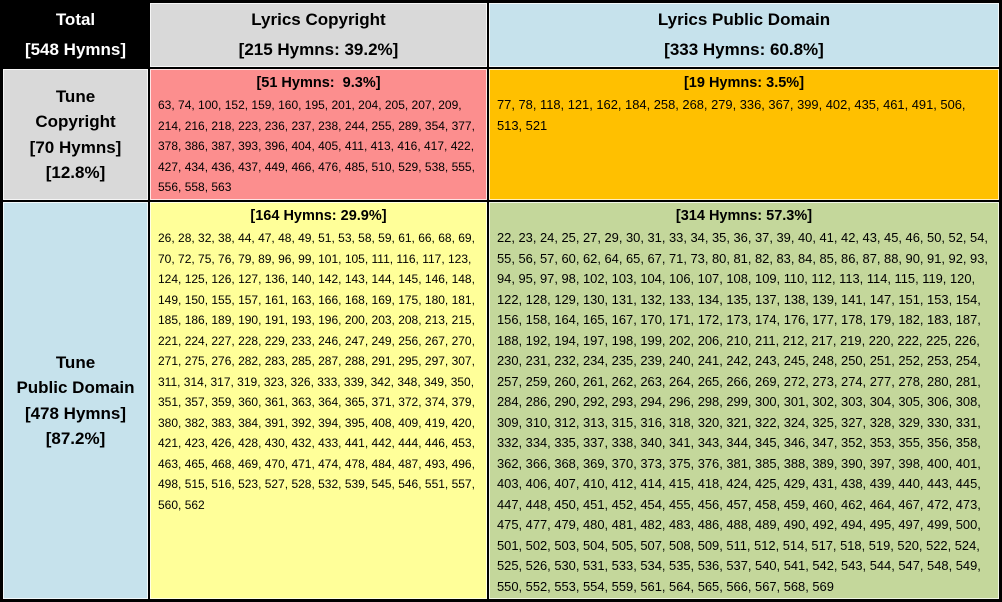 The height and width of the screenshot is (602, 1002). Describe the element at coordinates (75, 96) in the screenshot. I see `tune-copyright-label-line1: Tune` at that location.